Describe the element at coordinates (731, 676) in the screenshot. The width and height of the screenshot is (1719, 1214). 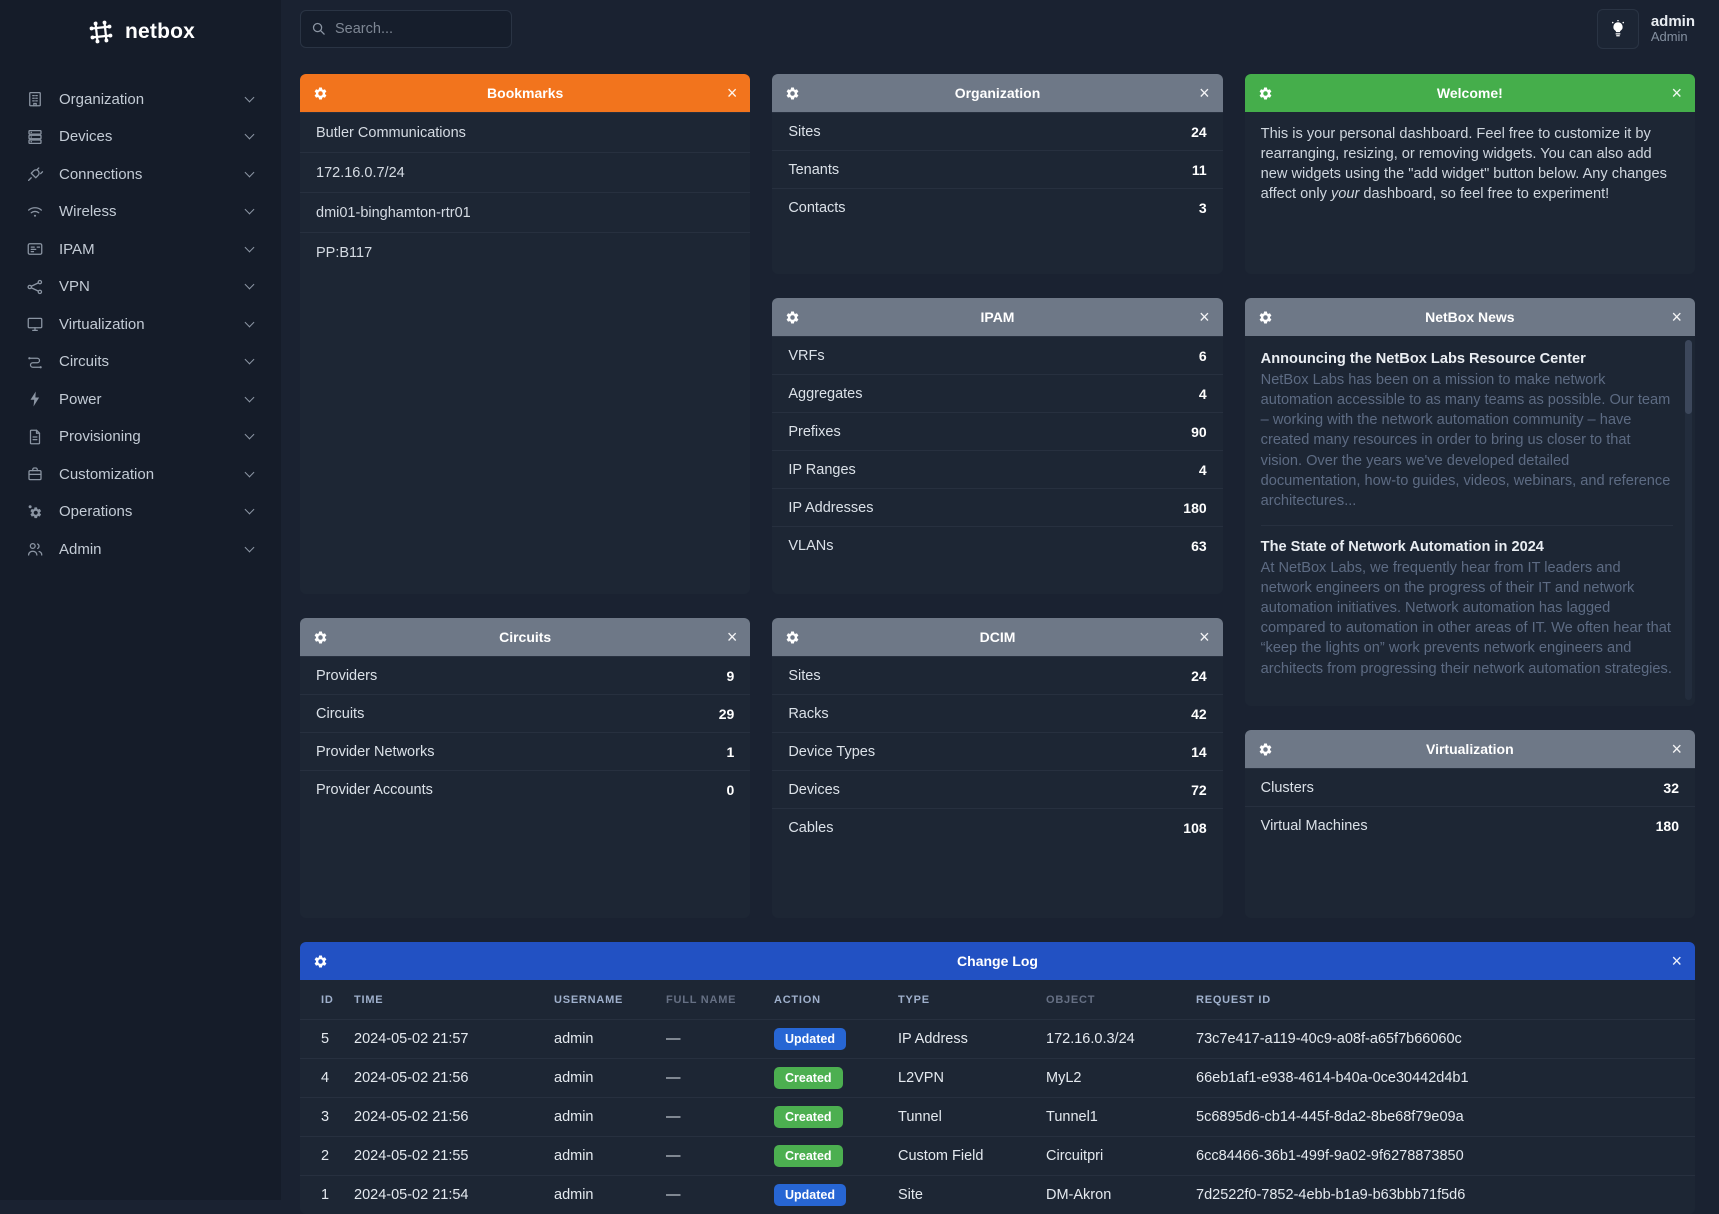
I see `stat-value: 9` at that location.